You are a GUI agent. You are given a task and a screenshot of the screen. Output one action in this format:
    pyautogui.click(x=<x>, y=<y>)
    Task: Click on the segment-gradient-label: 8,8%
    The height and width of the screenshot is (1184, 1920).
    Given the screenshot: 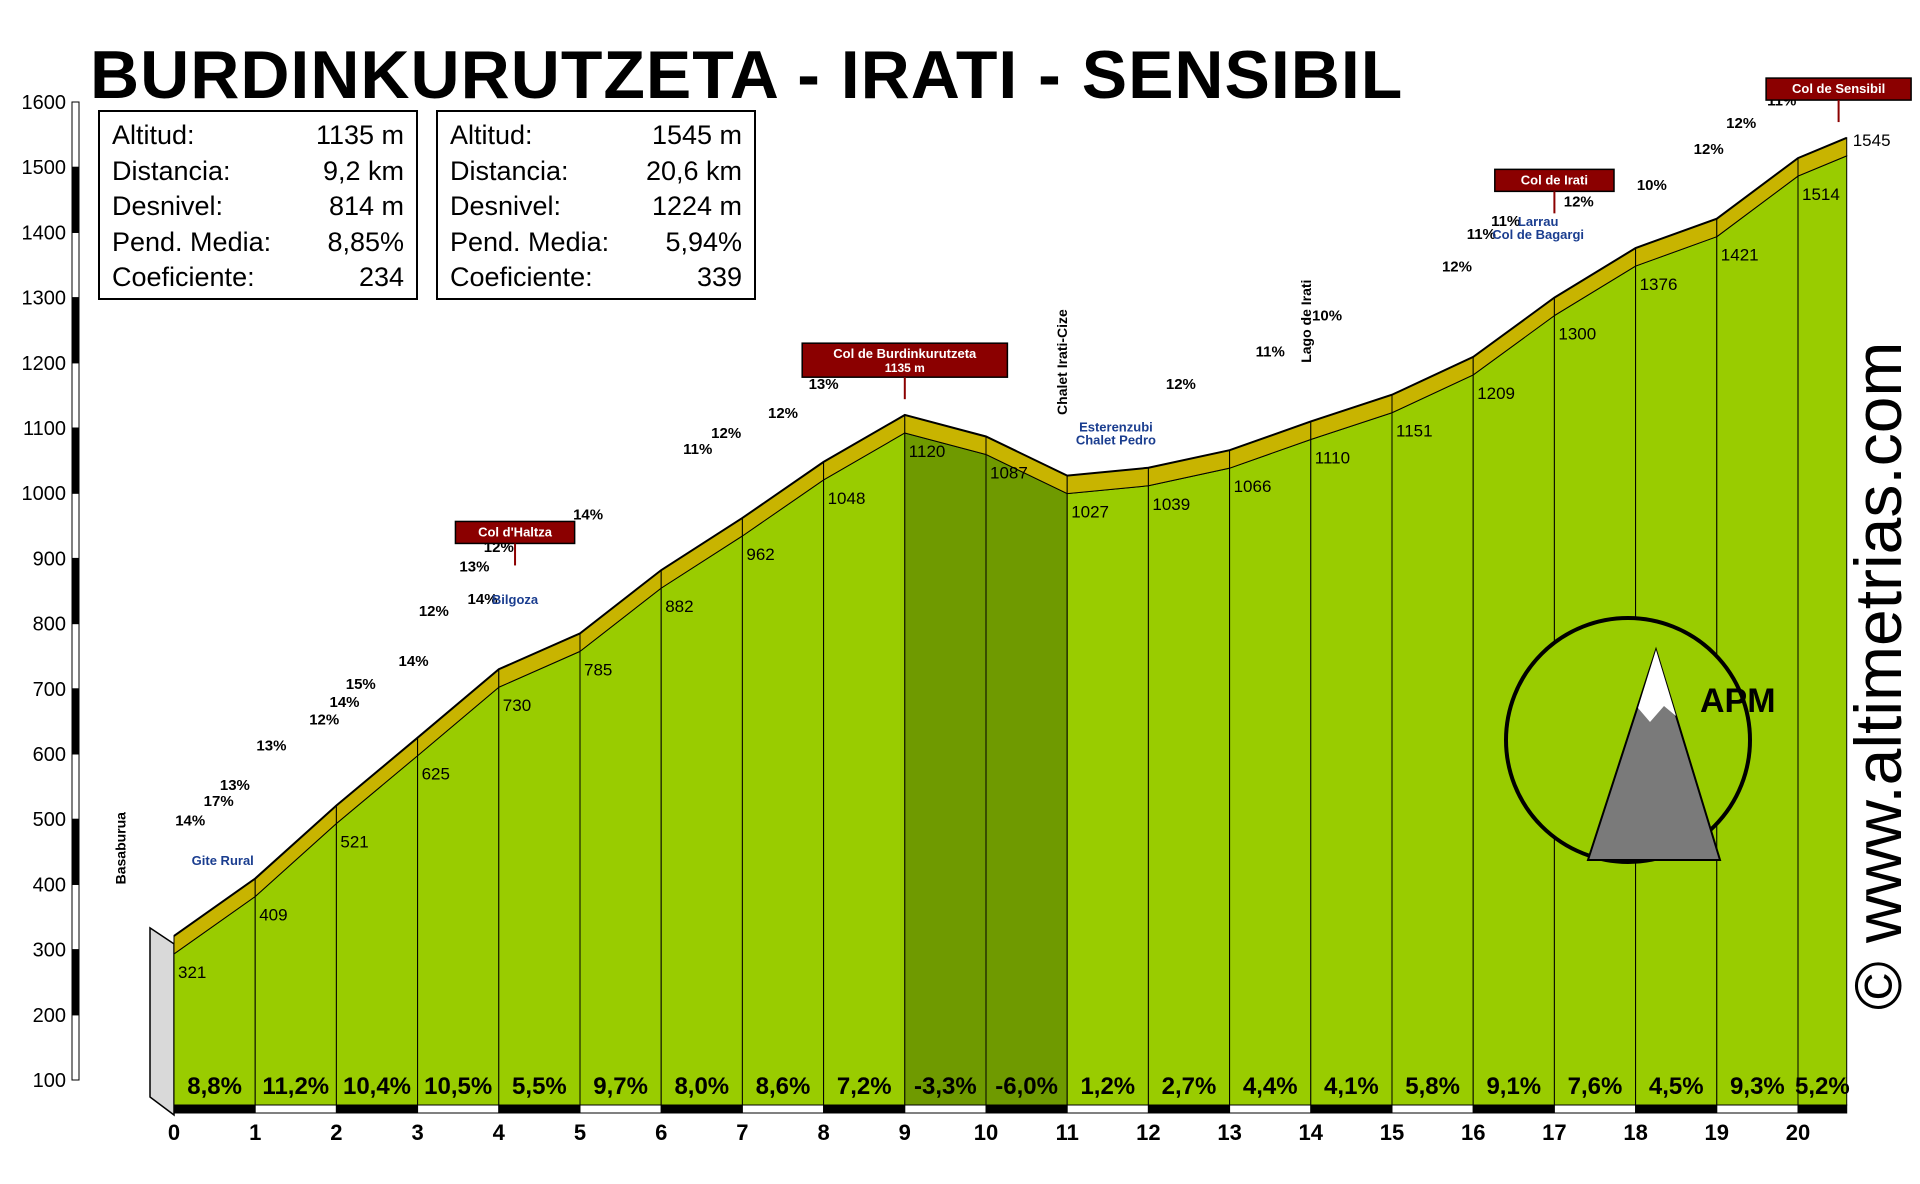 What is the action you would take?
    pyautogui.click(x=214, y=1086)
    